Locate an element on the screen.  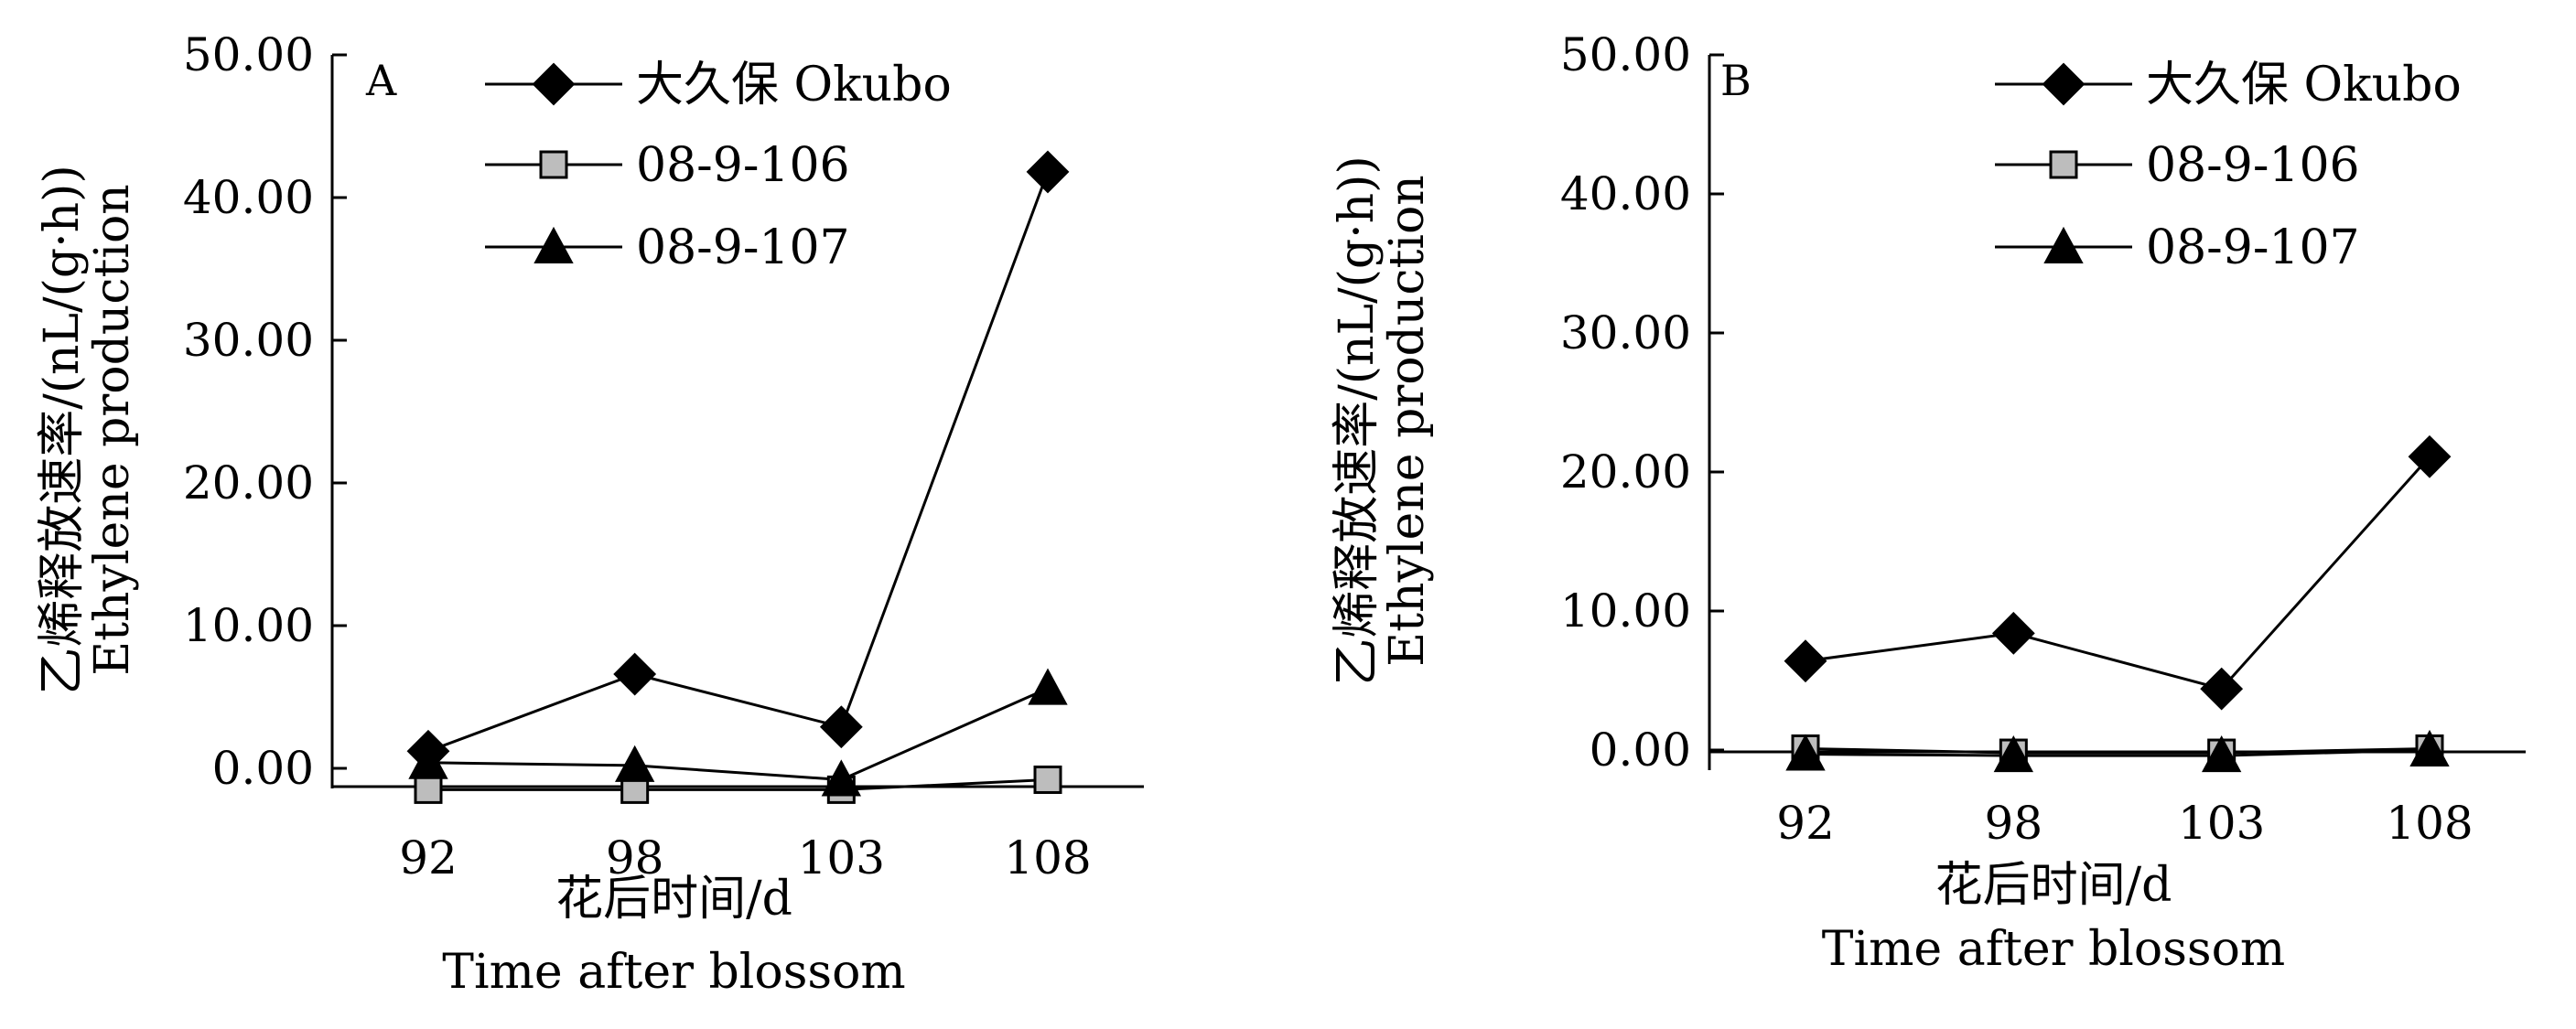
panel-label: A is located at coordinates (381, 80).